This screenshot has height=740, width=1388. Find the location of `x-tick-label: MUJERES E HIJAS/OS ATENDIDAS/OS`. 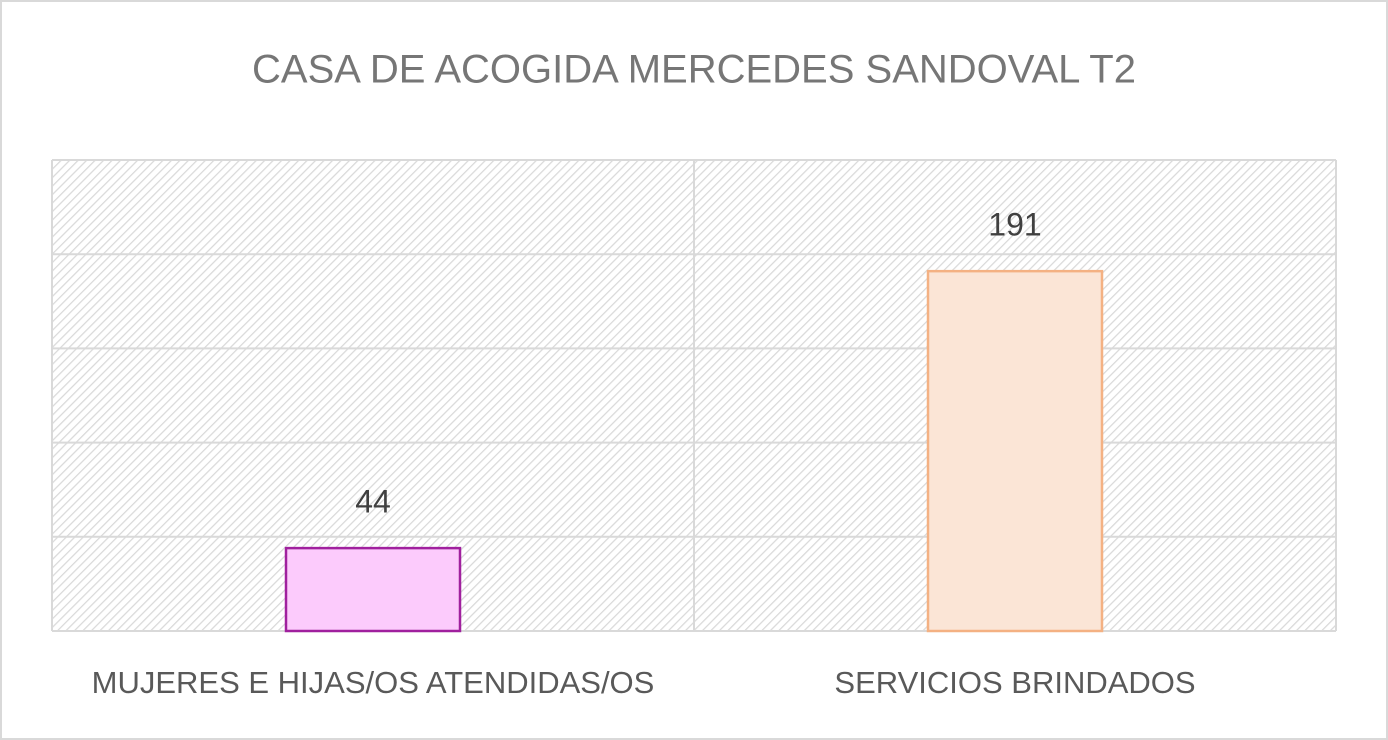

x-tick-label: MUJERES E HIJAS/OS ATENDIDAS/OS is located at coordinates (373, 682).